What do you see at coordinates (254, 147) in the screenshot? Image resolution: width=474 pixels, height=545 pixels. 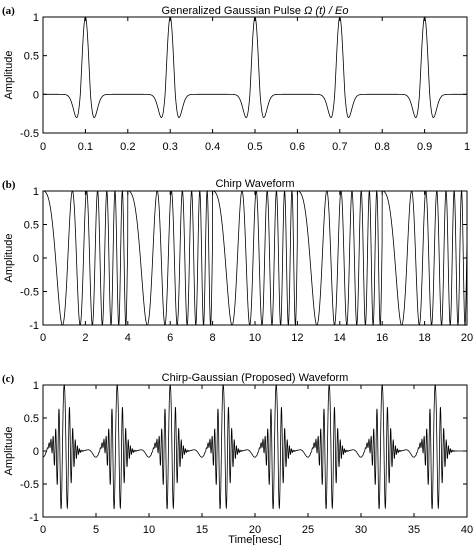 I see `x-tick-label: 0.5` at bounding box center [254, 147].